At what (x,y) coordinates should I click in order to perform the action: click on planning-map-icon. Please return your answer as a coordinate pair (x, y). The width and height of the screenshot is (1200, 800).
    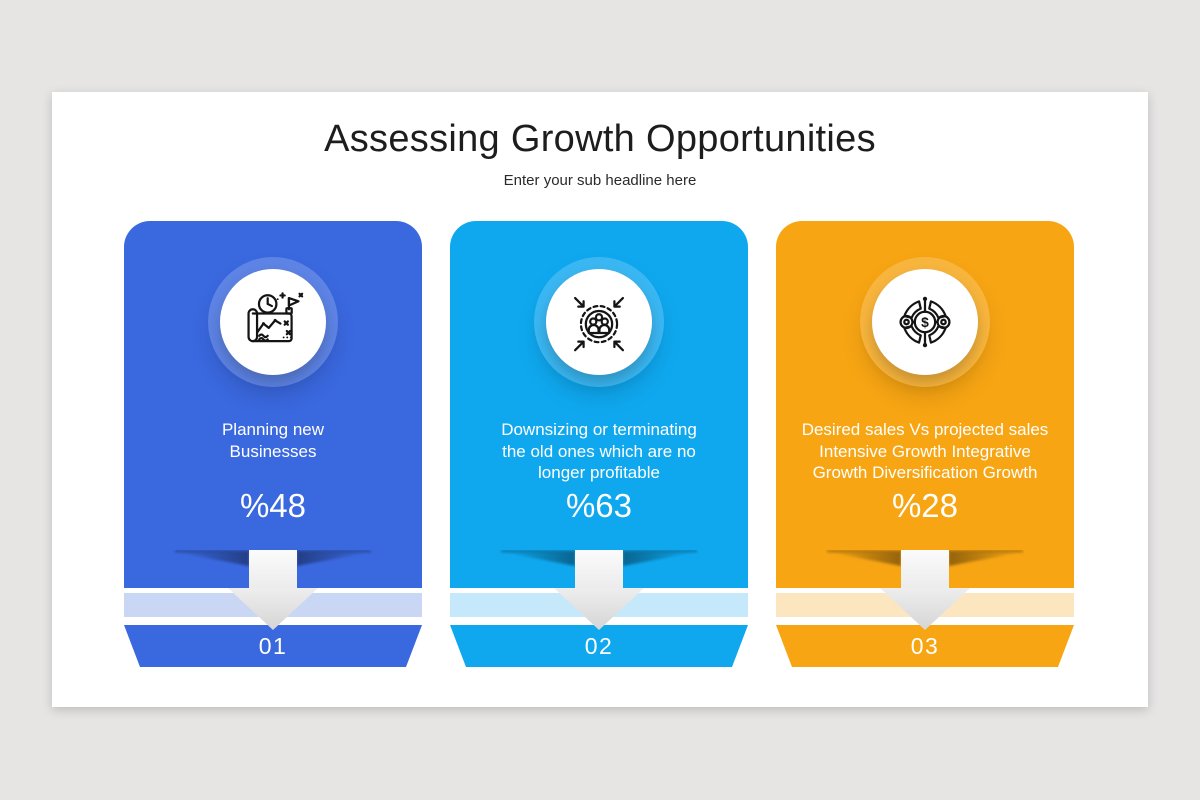
    Looking at the image, I should click on (275, 317).